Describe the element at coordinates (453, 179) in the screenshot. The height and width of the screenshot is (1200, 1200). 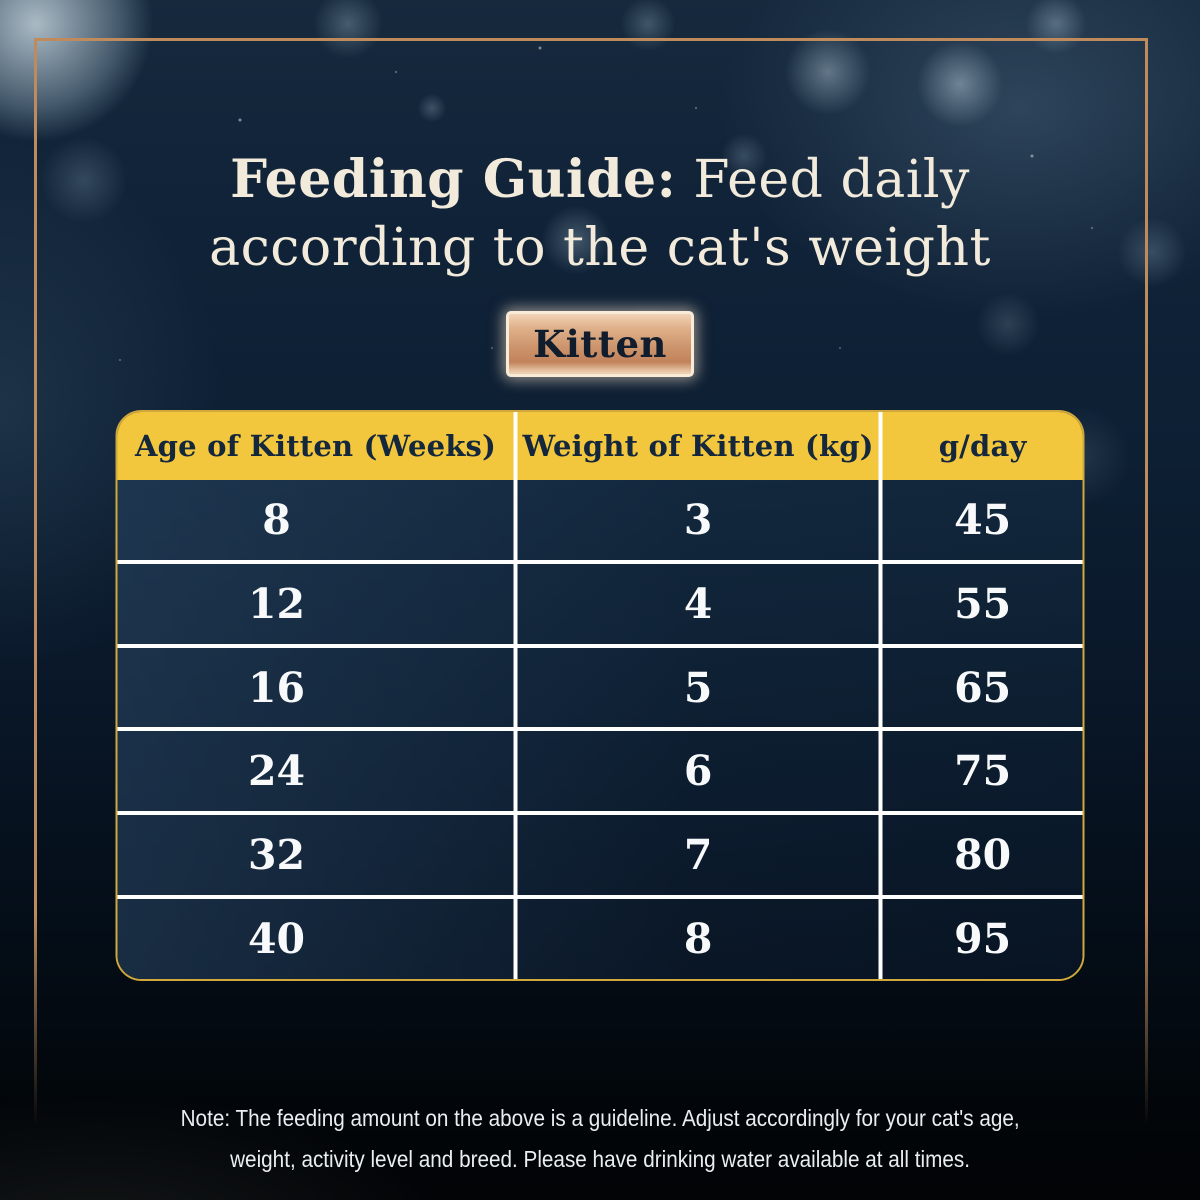
I see `title-emphasis: Feeding Guide:` at that location.